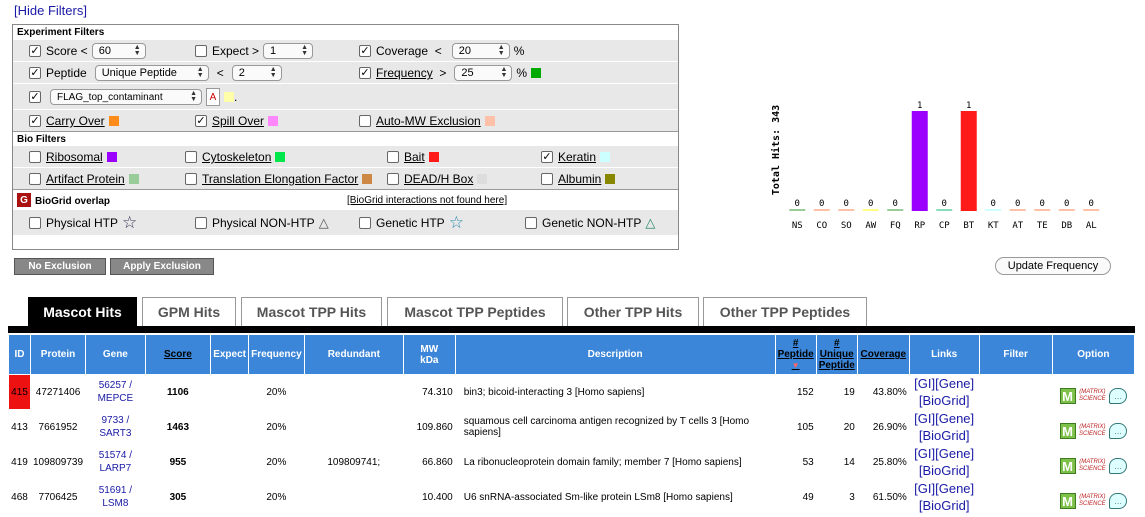 This screenshot has width=1145, height=517. I want to click on cytoskeleton-checkbox, so click(191, 157).